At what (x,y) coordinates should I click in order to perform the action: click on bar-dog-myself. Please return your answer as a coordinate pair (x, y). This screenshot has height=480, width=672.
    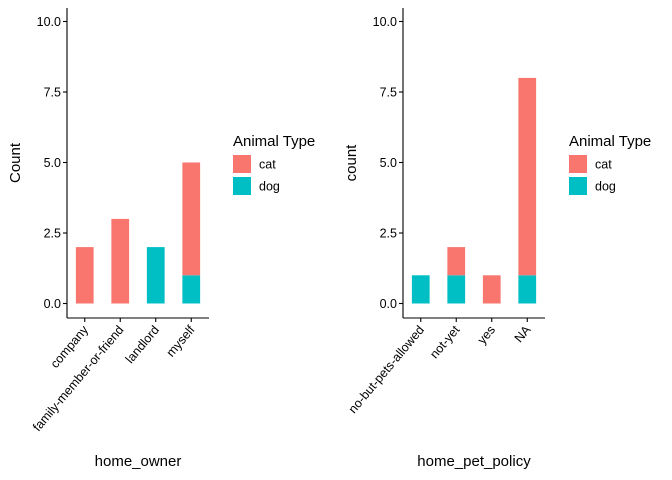
    Looking at the image, I should click on (191, 289).